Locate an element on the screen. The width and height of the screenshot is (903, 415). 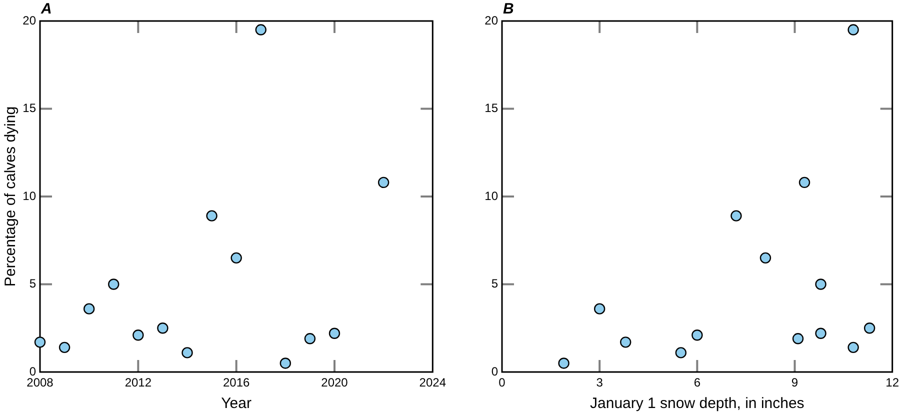
x-tick-label: 9 is located at coordinates (794, 383).